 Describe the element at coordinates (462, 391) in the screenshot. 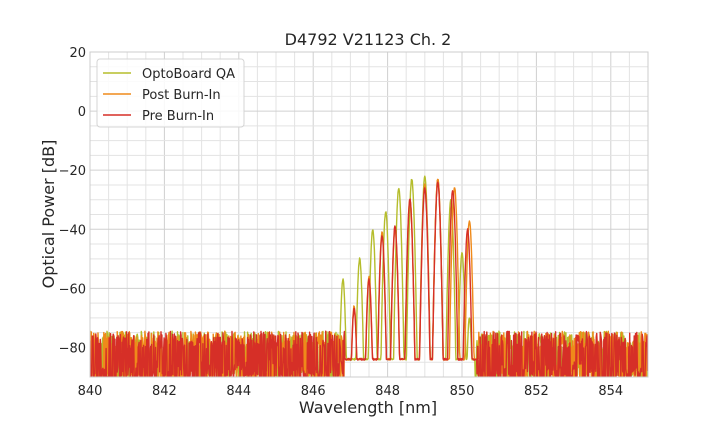

I see `x-tick-label: 850` at that location.